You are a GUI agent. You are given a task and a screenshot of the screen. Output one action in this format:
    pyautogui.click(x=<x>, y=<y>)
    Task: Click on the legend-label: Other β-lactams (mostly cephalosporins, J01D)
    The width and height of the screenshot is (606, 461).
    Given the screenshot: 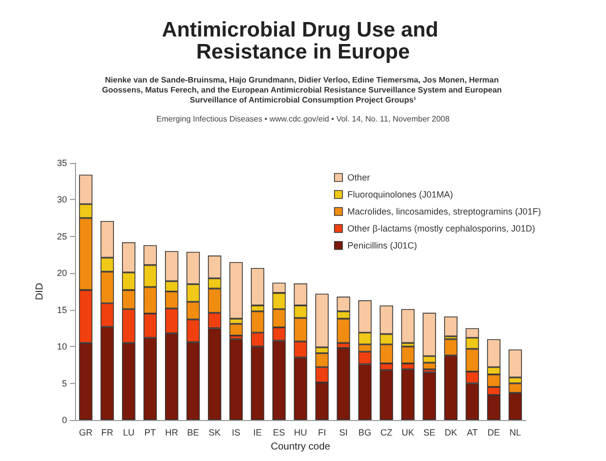 What is the action you would take?
    pyautogui.click(x=441, y=229)
    